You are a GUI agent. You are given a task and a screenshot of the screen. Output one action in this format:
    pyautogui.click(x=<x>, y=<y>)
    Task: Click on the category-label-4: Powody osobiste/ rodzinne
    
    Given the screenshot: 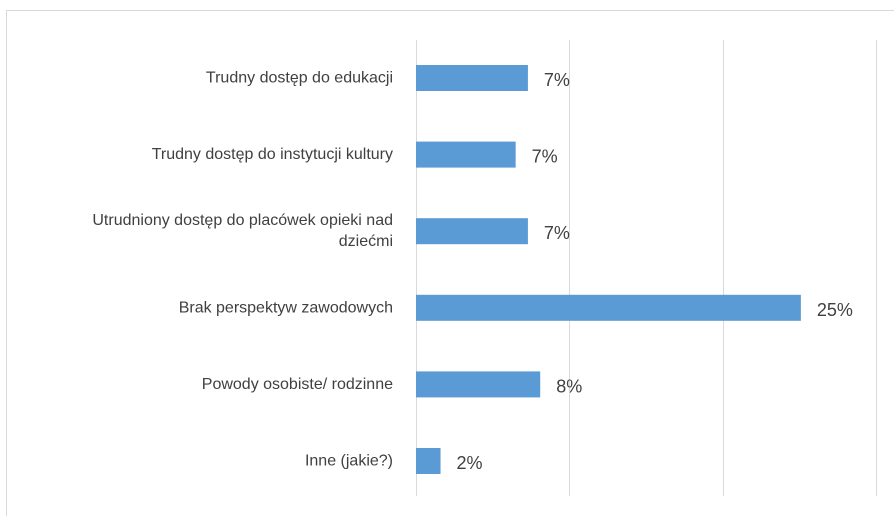 What is the action you would take?
    pyautogui.click(x=297, y=384)
    